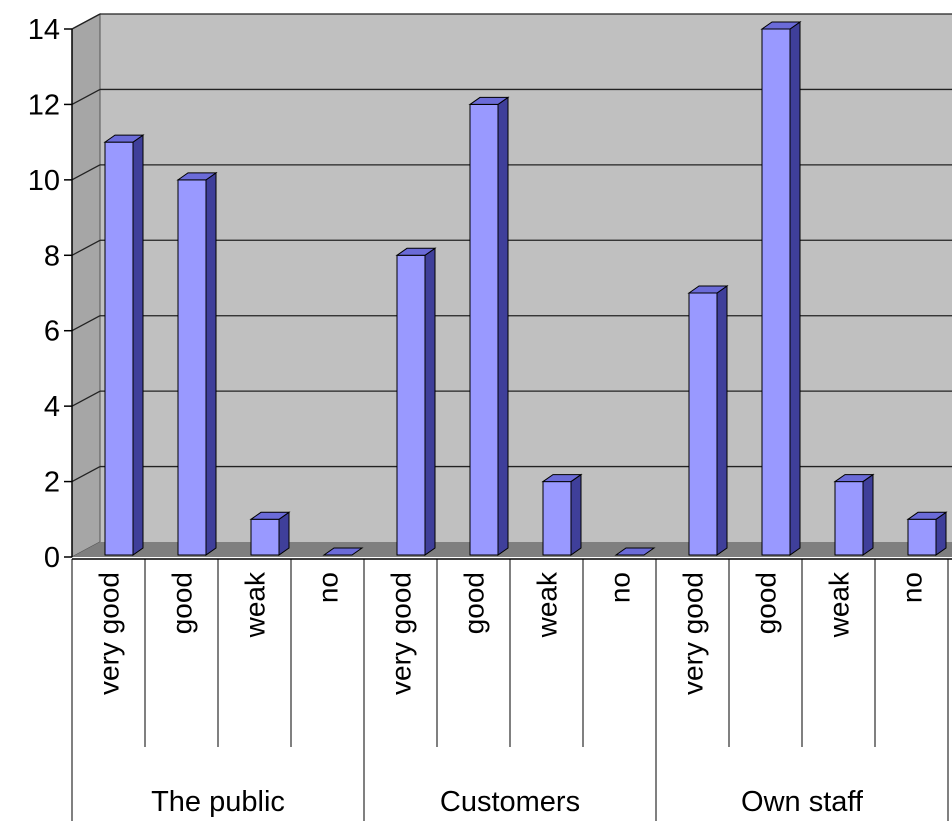  Describe the element at coordinates (52, 483) in the screenshot. I see `y-tick-label: 2` at that location.